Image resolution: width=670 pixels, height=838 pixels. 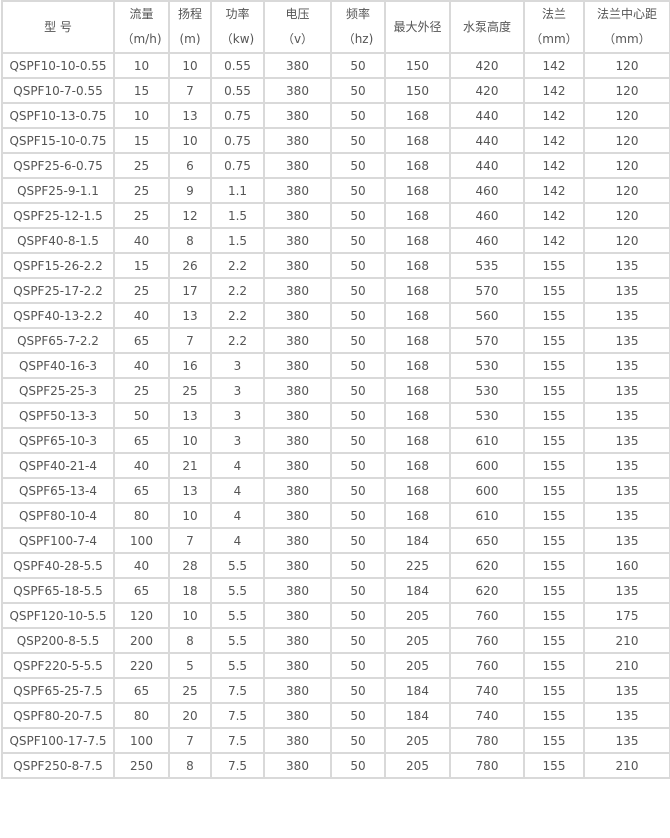 I want to click on cell-model: QSPF15-26-2.2, so click(x=58, y=265).